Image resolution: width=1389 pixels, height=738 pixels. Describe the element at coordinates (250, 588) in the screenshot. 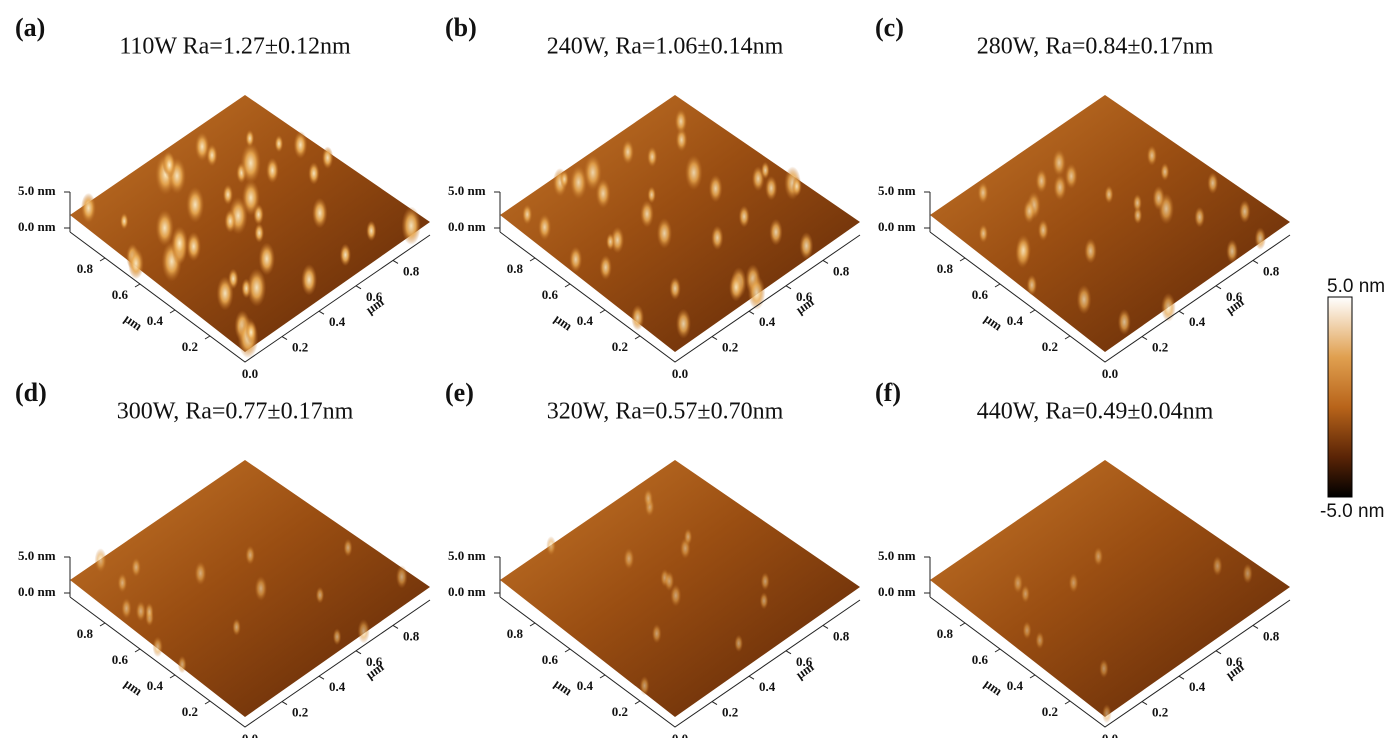

I see `surface` at that location.